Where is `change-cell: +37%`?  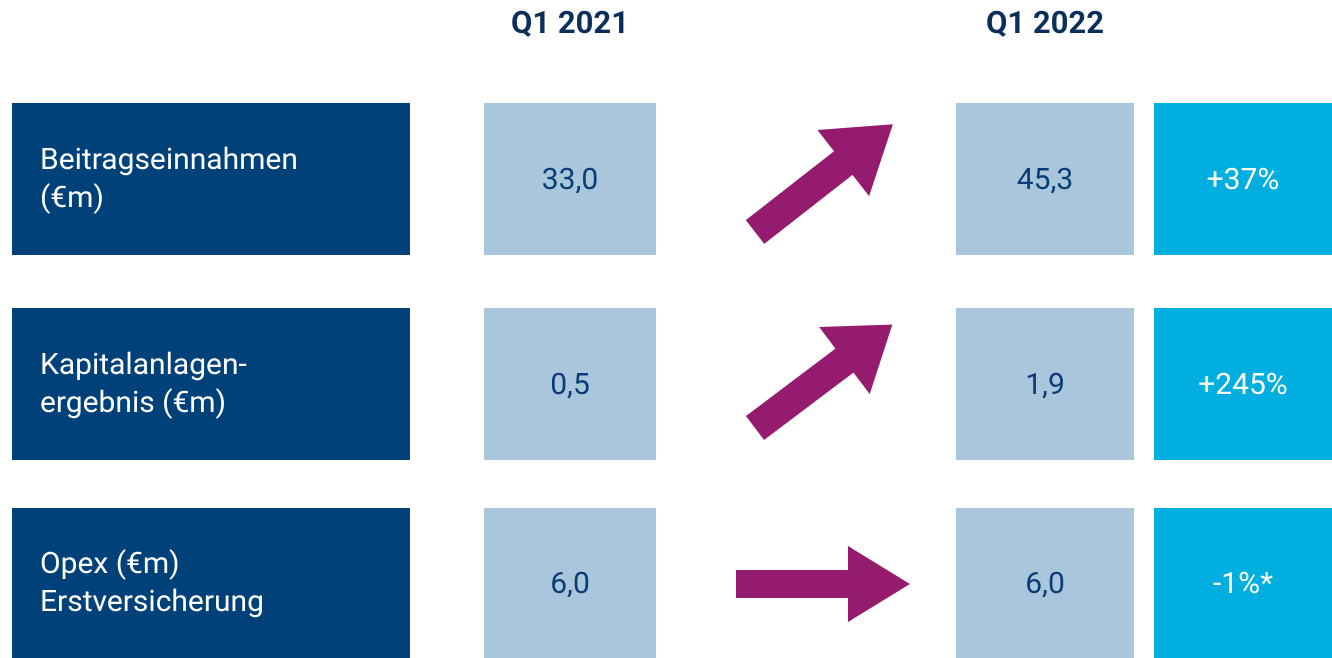 change-cell: +37% is located at coordinates (1243, 179).